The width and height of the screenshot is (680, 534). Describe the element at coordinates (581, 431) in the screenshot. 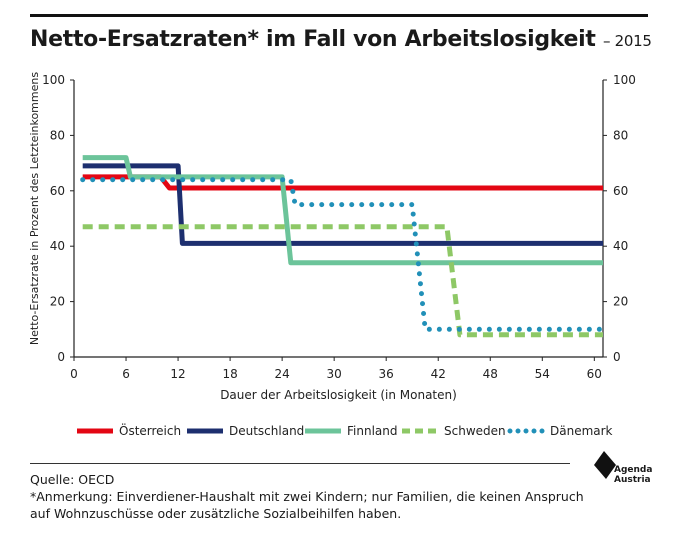

I see `legend-label: Dänemark` at that location.